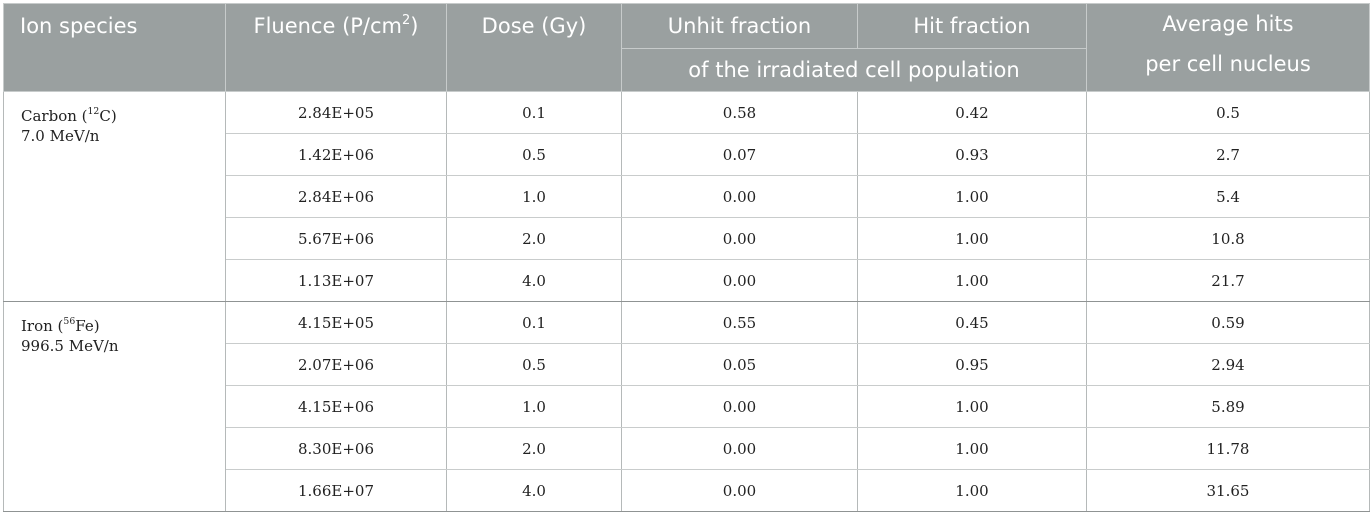 Image resolution: width=1372 pixels, height=522 pixels. I want to click on hit-fraction-cell: 0.93, so click(972, 154).